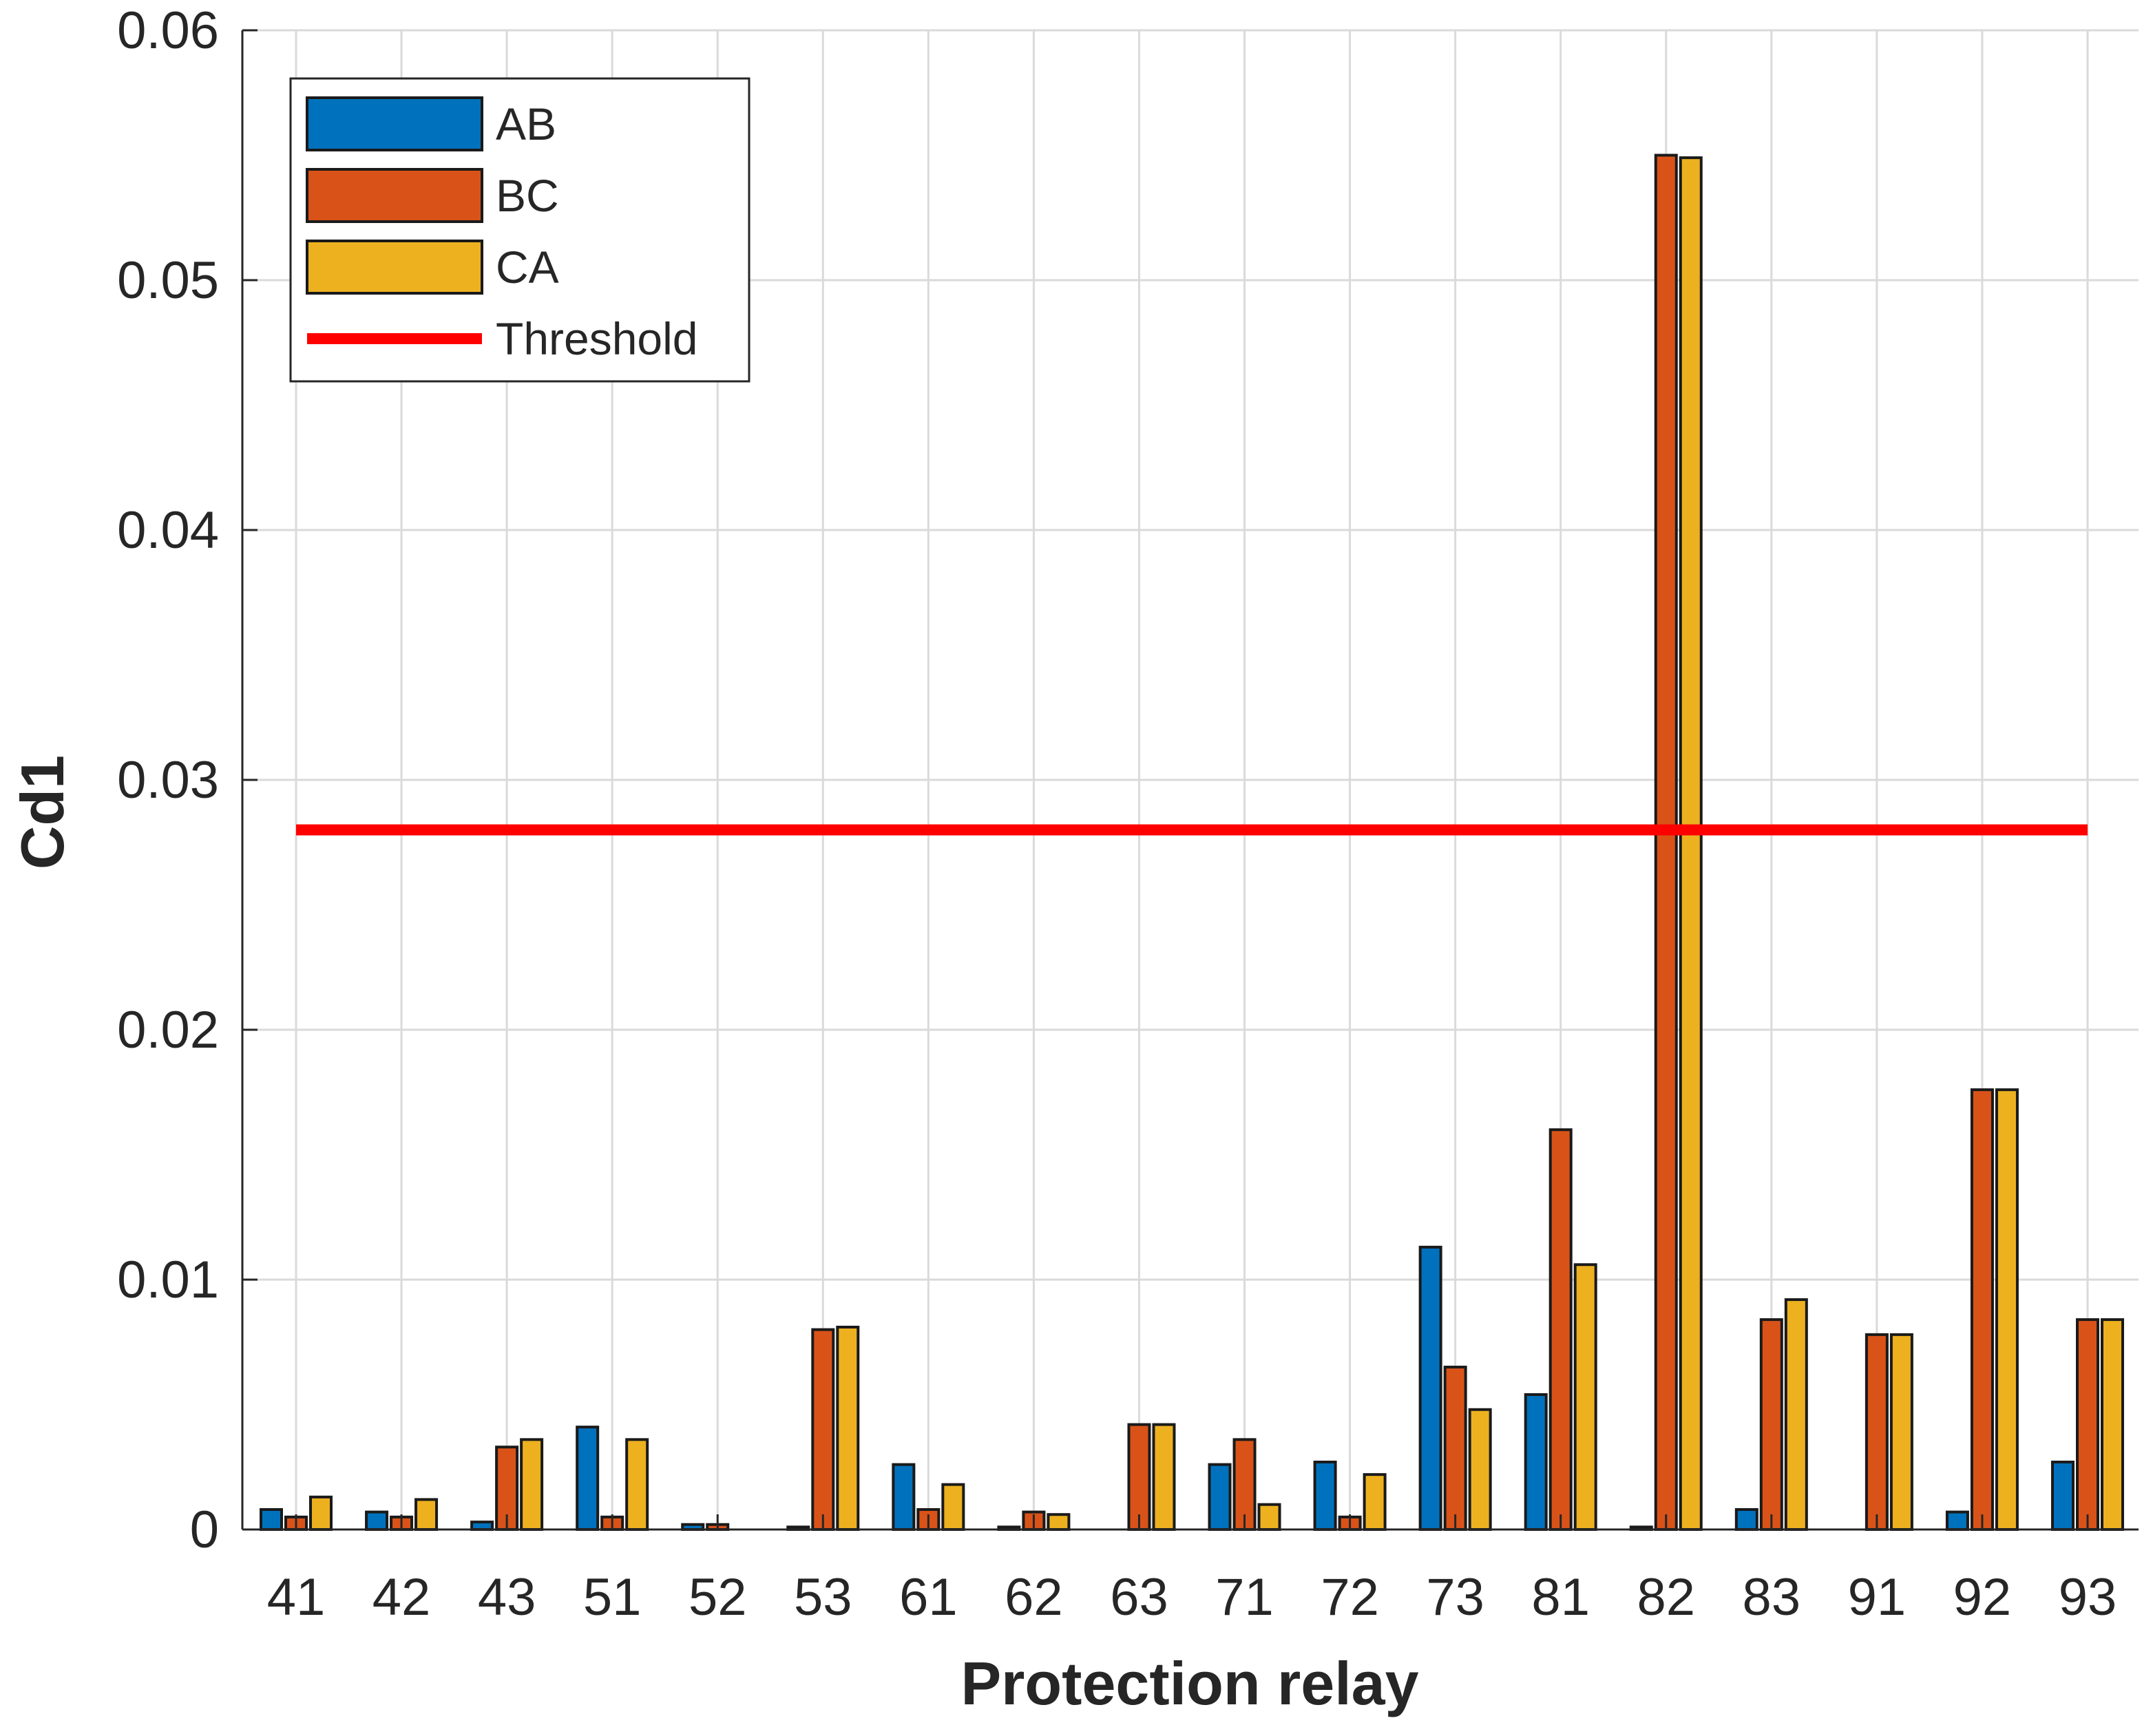 The image size is (2153, 1736). I want to click on x-tick-label: 92, so click(1982, 1597).